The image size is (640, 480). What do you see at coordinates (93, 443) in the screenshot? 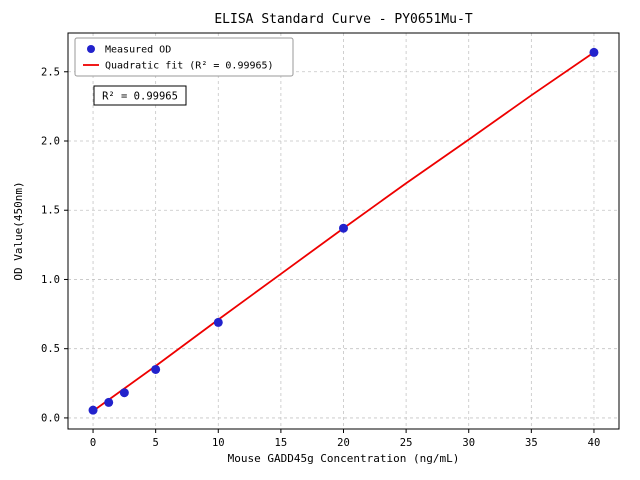
I see `x-tick-label: 0` at bounding box center [93, 443].